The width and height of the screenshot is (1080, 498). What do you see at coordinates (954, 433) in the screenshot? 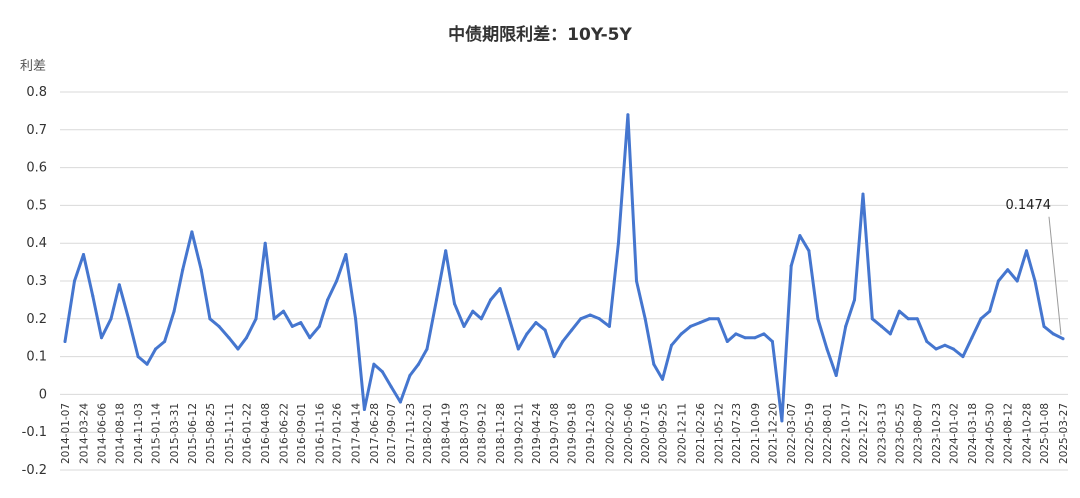
I see `x-tick-label: 2024-01-02` at bounding box center [954, 433].